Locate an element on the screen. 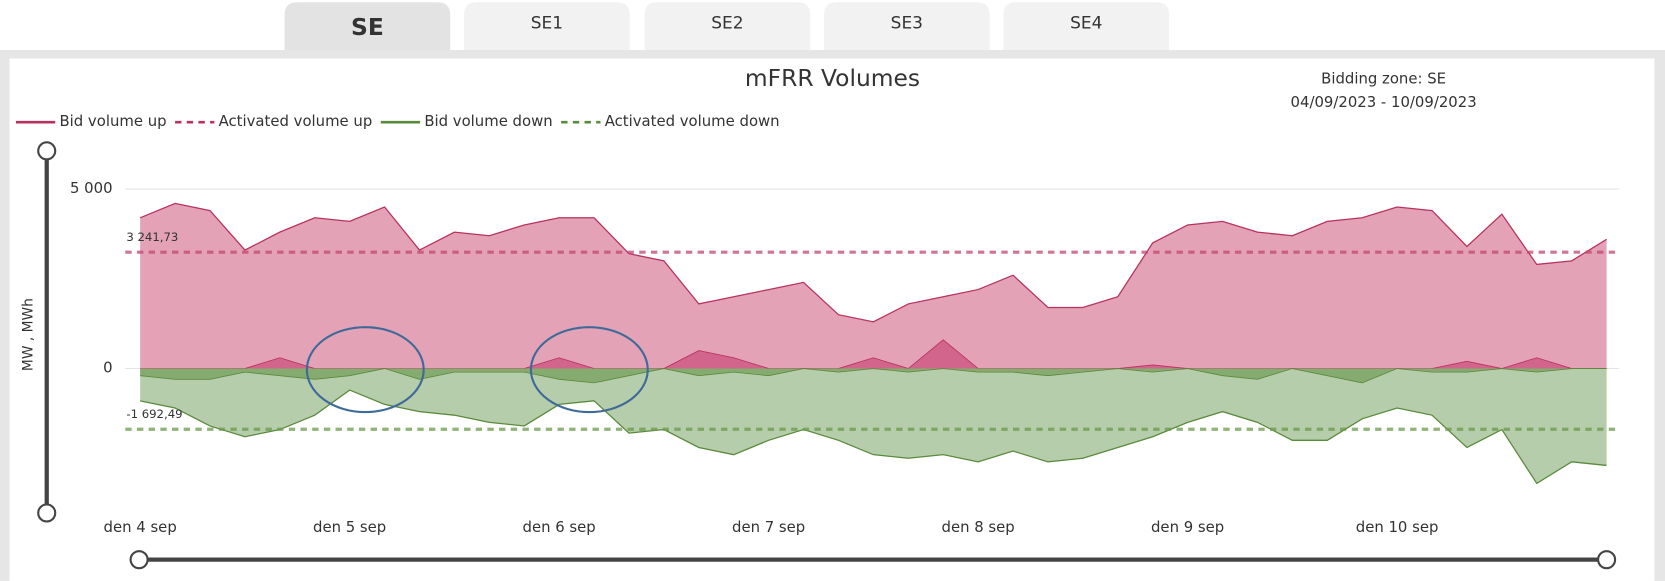 The height and width of the screenshot is (581, 1665). legend-entry: Activated volume down is located at coordinates (670, 121).